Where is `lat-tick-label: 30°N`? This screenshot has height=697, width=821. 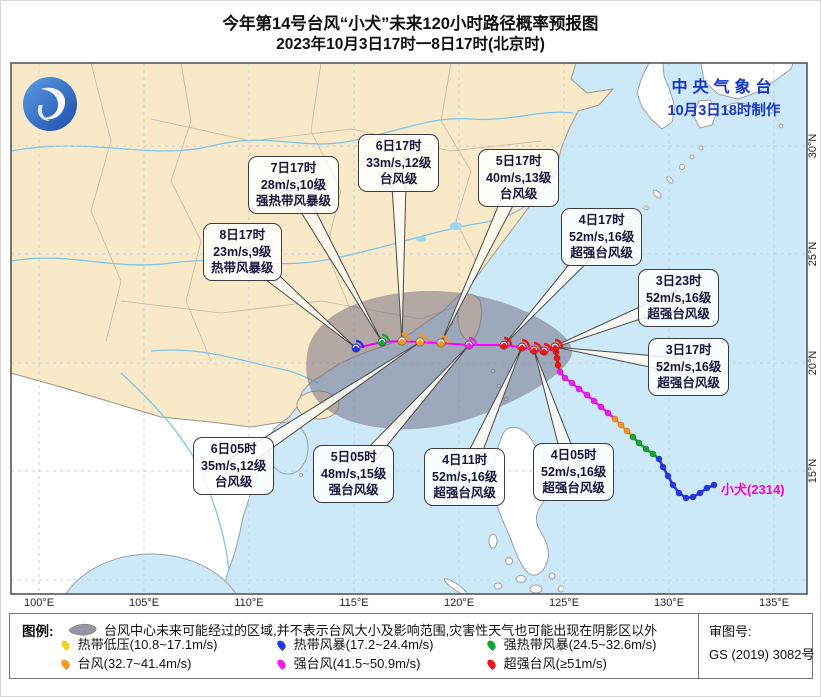 lat-tick-label: 30°N is located at coordinates (813, 146).